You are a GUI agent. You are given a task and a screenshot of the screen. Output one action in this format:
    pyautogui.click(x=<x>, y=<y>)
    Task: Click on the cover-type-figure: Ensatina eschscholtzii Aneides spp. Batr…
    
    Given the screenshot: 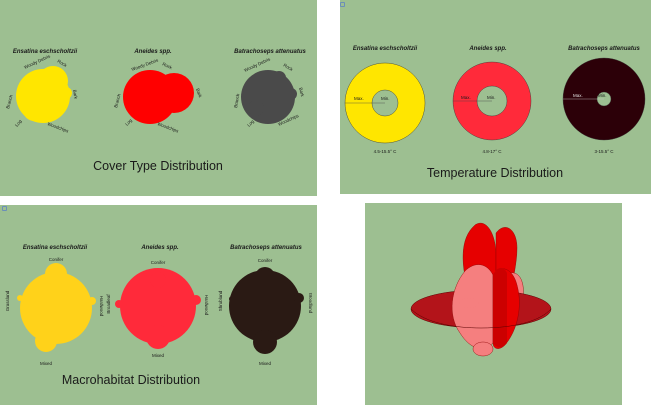 What is the action you would take?
    pyautogui.click(x=155, y=111)
    